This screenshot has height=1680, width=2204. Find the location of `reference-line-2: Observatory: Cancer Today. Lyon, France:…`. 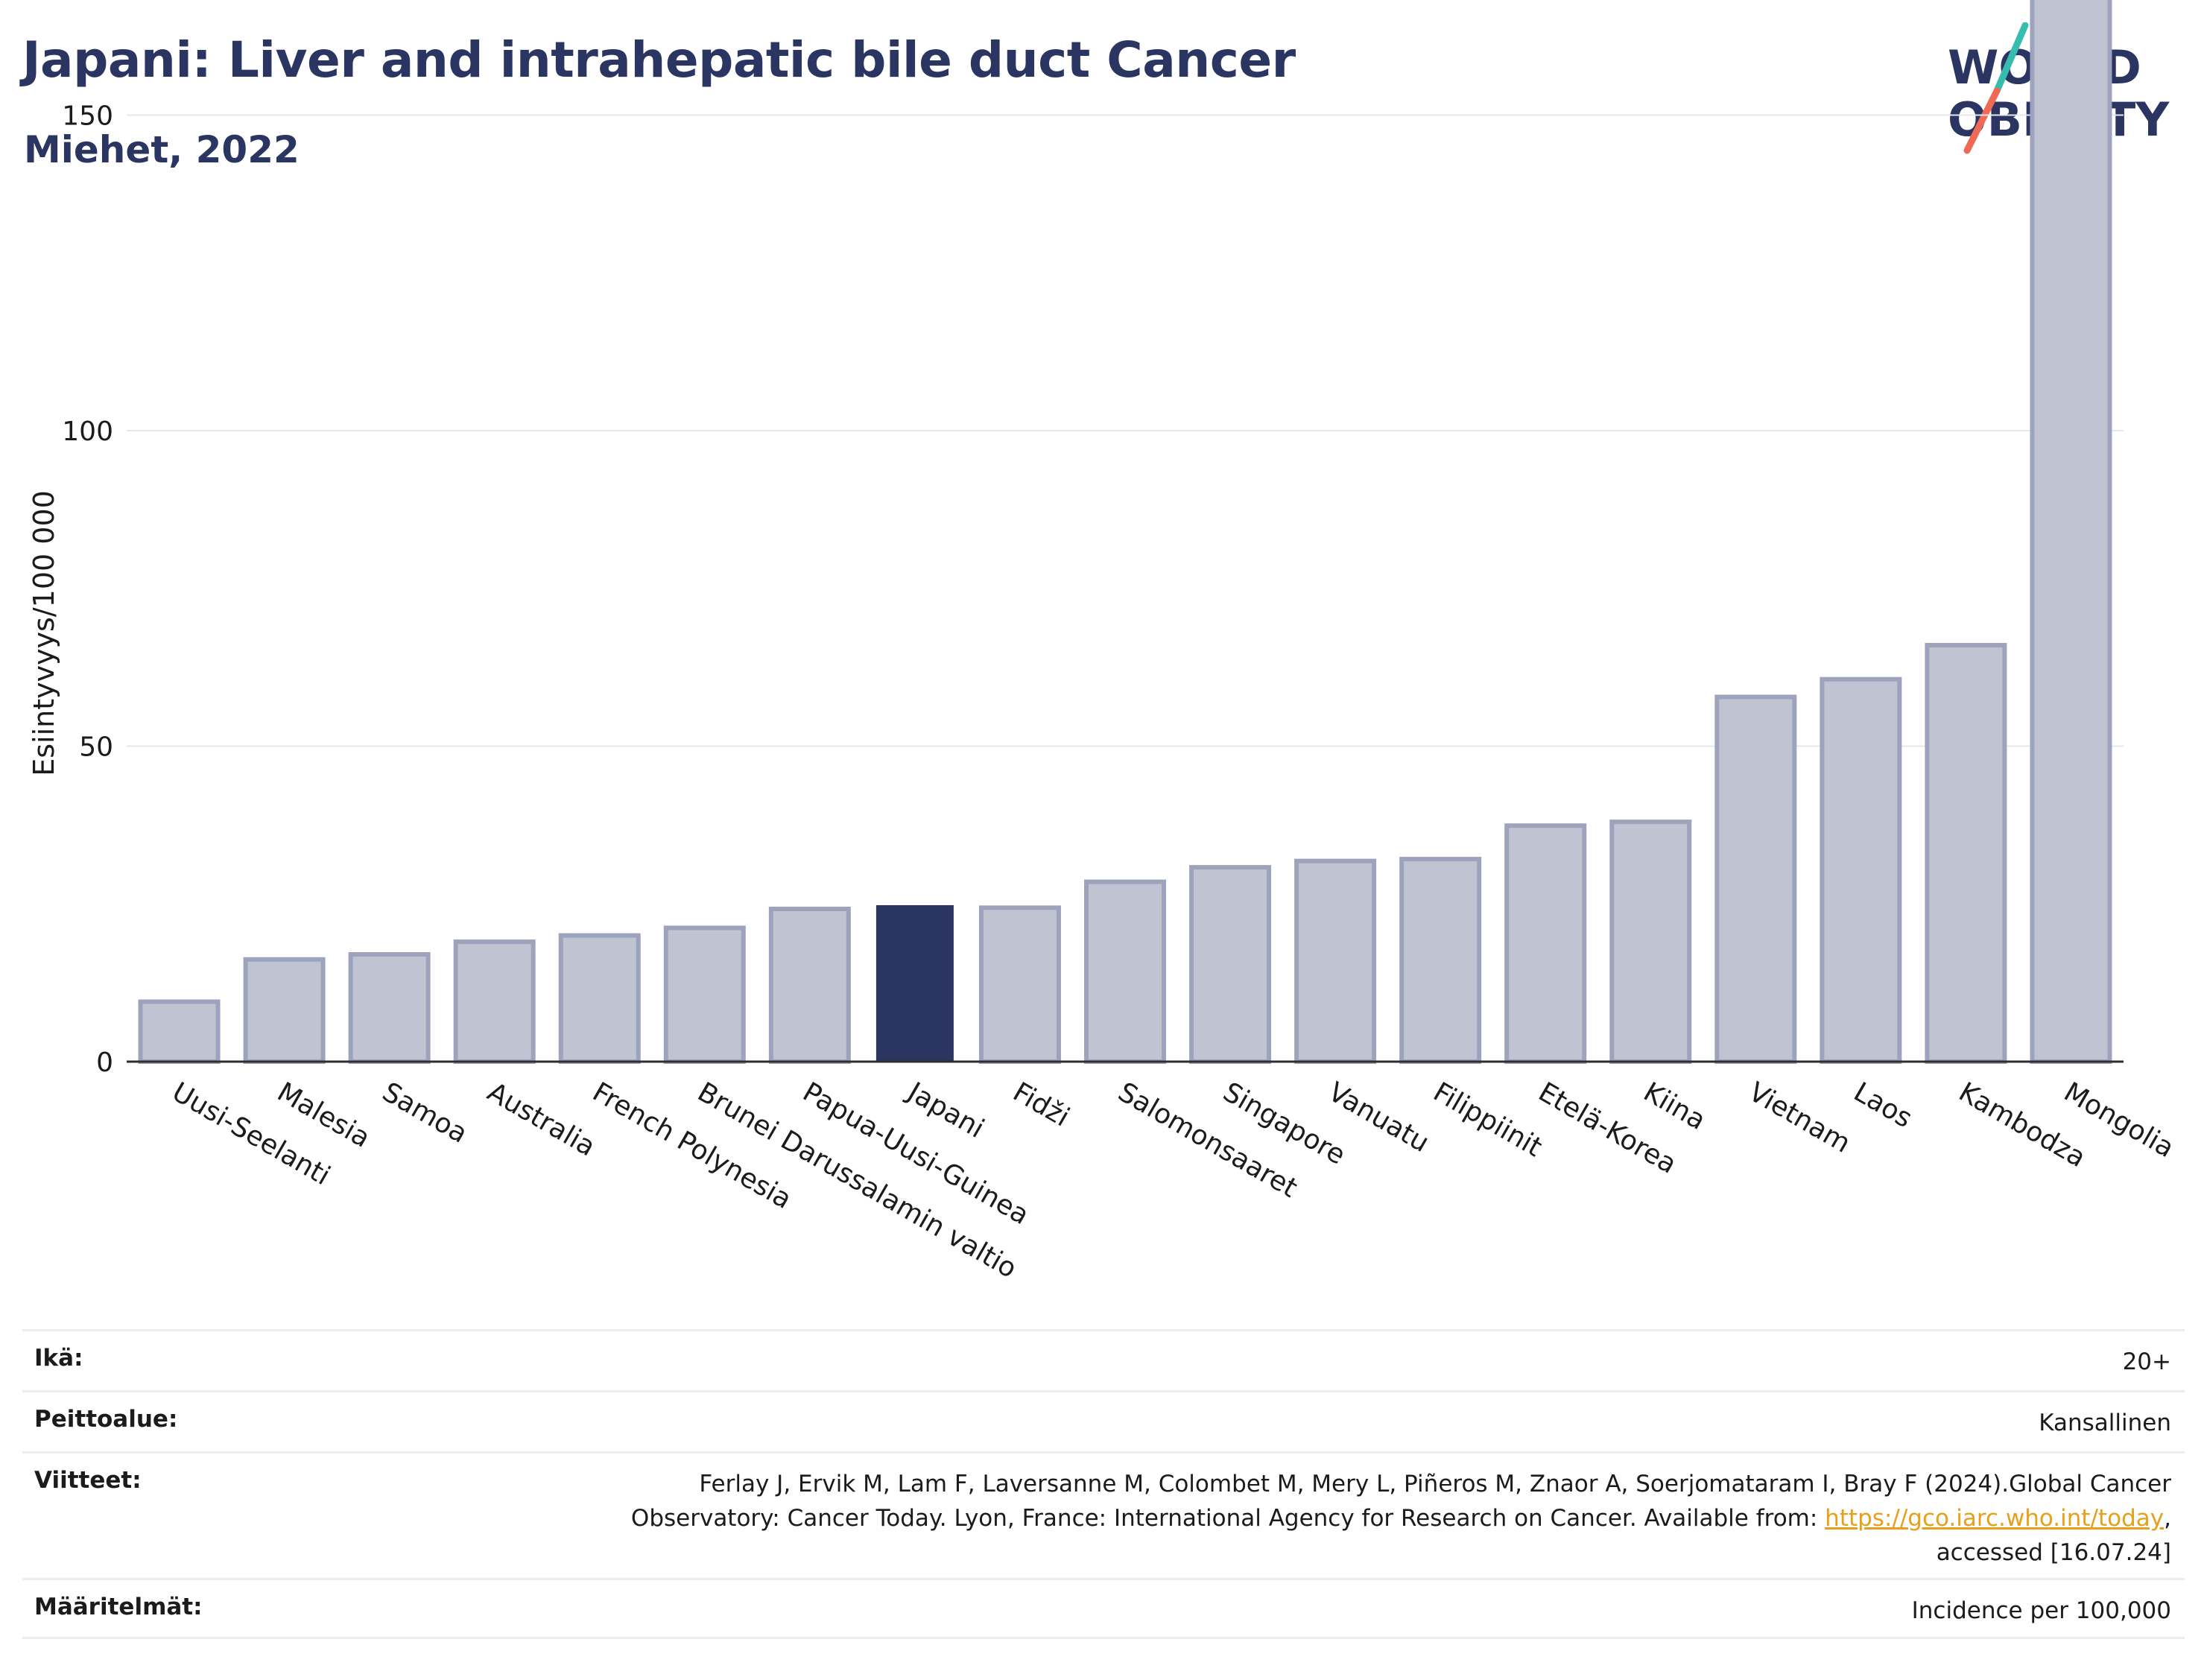

reference-line-2: Observatory: Cancer Today. Lyon, France:… is located at coordinates (1227, 1518).